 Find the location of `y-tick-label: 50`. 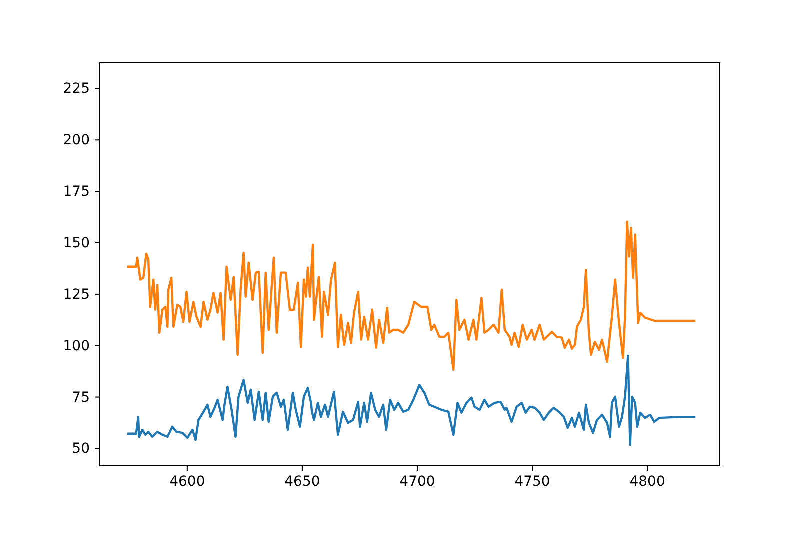

y-tick-label: 50 is located at coordinates (81, 449).